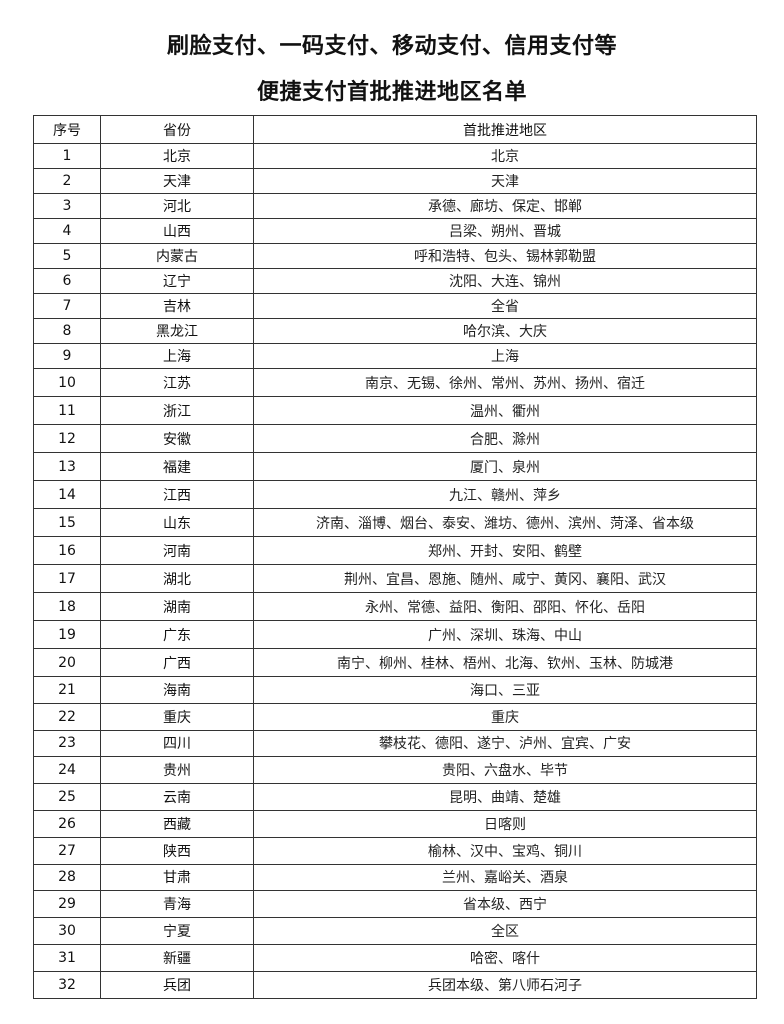 The image size is (784, 1024). Describe the element at coordinates (177, 850) in the screenshot. I see `province-cell: 陕西` at that location.